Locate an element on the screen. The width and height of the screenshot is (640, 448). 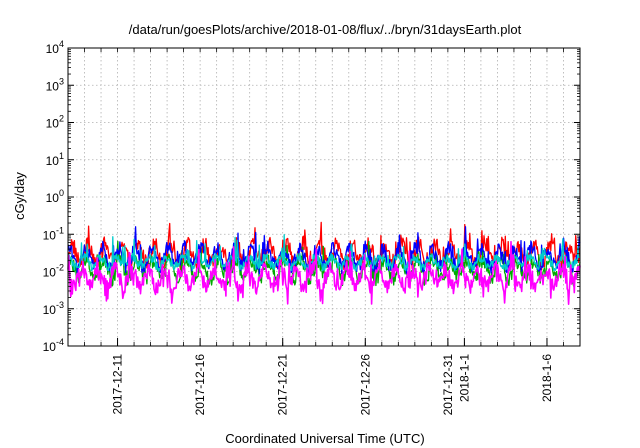
y-tick-label: 10² is located at coordinates (55, 122).